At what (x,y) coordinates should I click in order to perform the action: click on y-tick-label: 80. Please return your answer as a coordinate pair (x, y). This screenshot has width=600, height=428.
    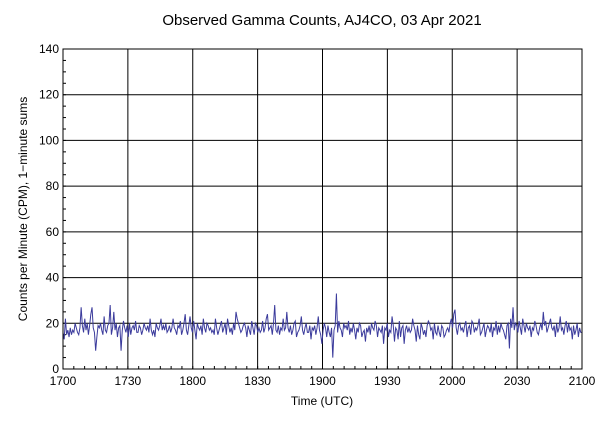
    Looking at the image, I should click on (53, 186).